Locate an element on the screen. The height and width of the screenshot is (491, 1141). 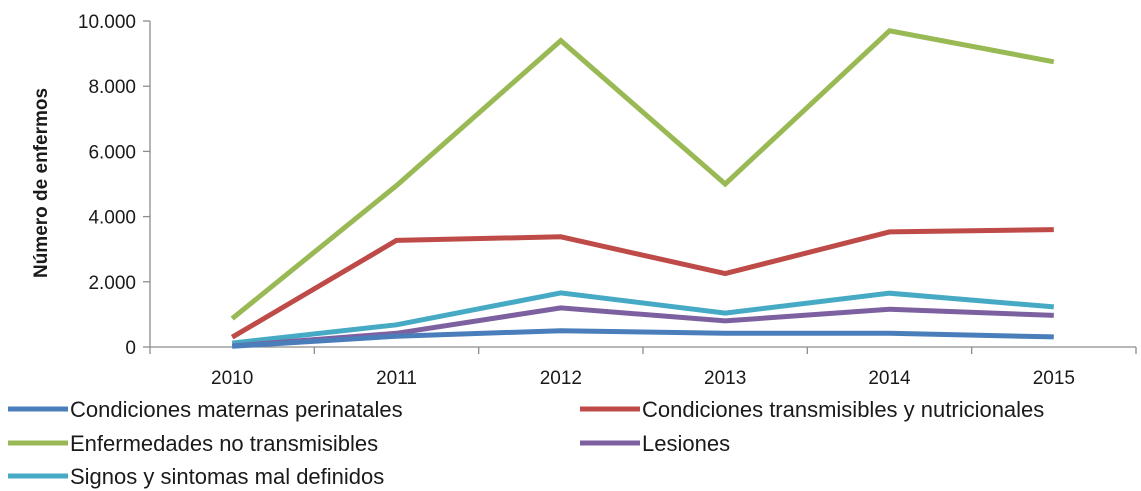
y-axis-title: Número de enfermos is located at coordinates (41, 183).